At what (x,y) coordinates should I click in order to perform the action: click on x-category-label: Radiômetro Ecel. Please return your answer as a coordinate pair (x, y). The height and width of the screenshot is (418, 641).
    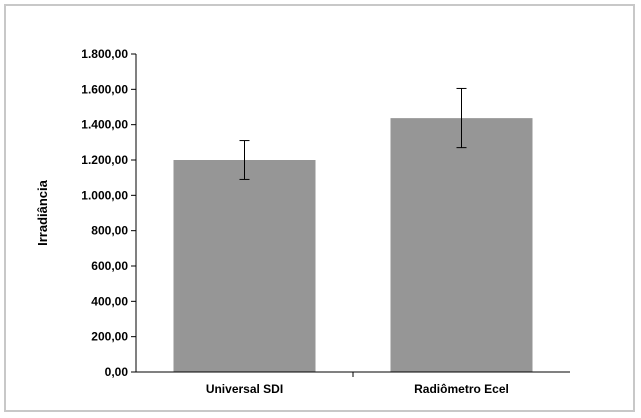
    Looking at the image, I should click on (461, 389).